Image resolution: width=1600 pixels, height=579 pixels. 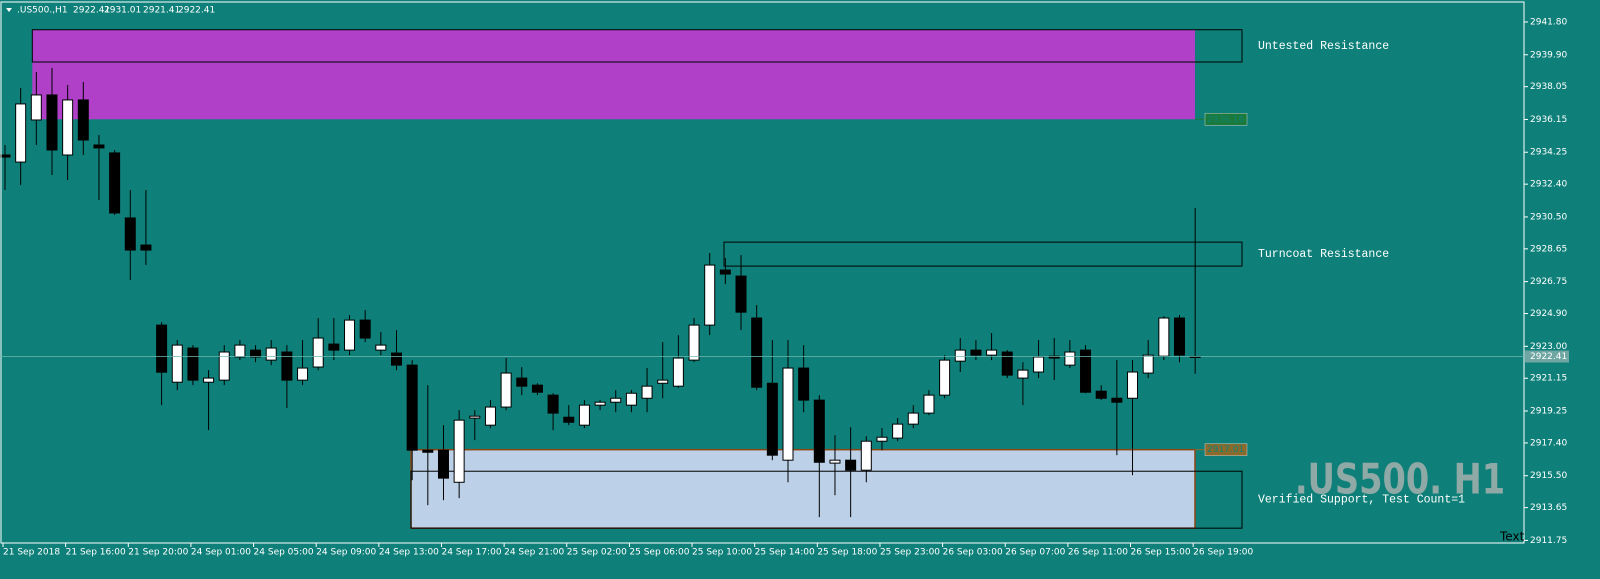 I want to click on watermark: .US500. H1, so click(x=1400, y=479).